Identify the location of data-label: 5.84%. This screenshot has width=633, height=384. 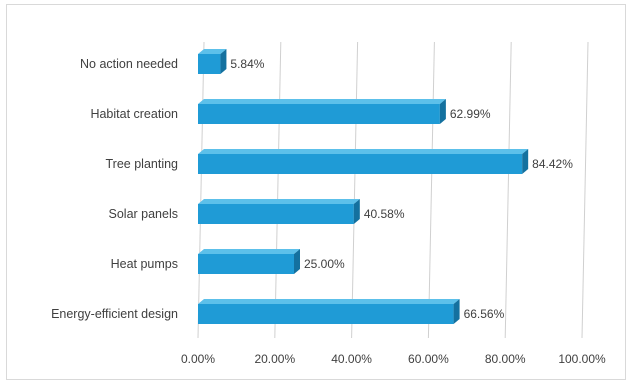
(247, 64).